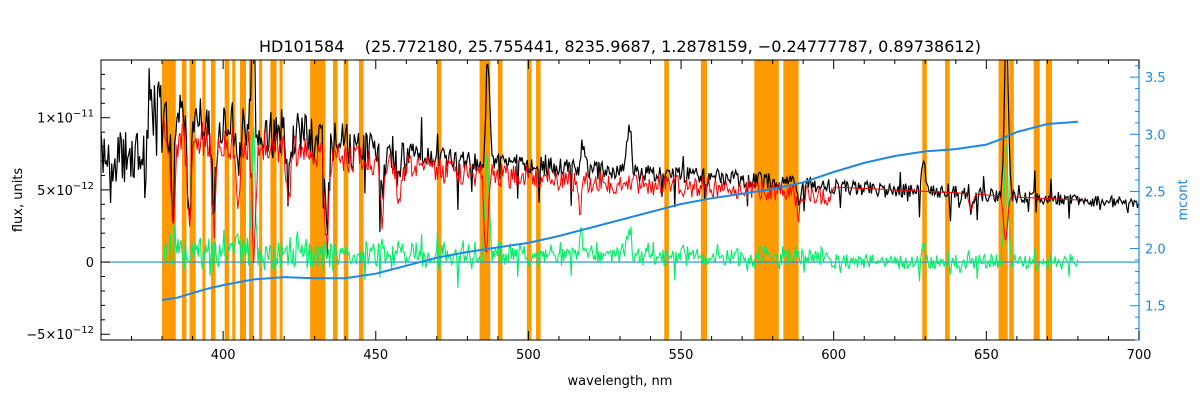 Image resolution: width=1200 pixels, height=400 pixels. What do you see at coordinates (1148, 203) in the screenshot?
I see `y-axis-right: 1.5 2.0 2.5 3.0 3.5` at bounding box center [1148, 203].